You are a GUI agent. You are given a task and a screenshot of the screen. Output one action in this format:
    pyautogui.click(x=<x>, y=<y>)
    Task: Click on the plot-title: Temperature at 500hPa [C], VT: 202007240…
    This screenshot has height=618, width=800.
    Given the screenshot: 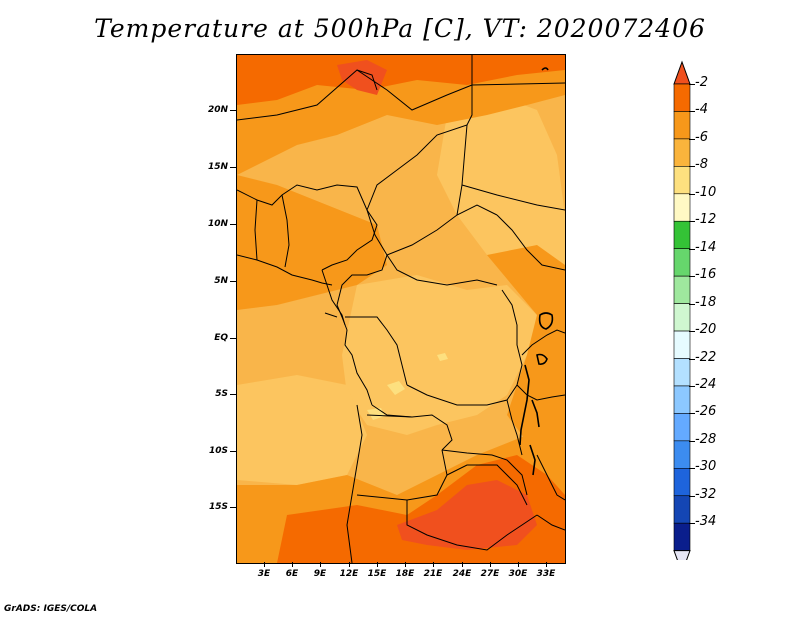 What is the action you would take?
    pyautogui.click(x=400, y=28)
    